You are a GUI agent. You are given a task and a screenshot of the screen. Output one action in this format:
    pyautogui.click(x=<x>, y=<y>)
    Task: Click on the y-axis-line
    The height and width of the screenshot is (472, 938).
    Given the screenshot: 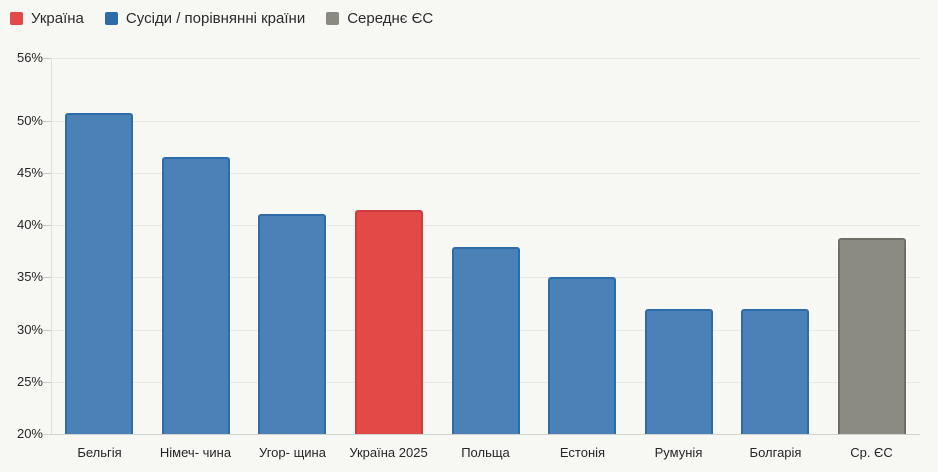 What is the action you would take?
    pyautogui.click(x=51, y=246)
    